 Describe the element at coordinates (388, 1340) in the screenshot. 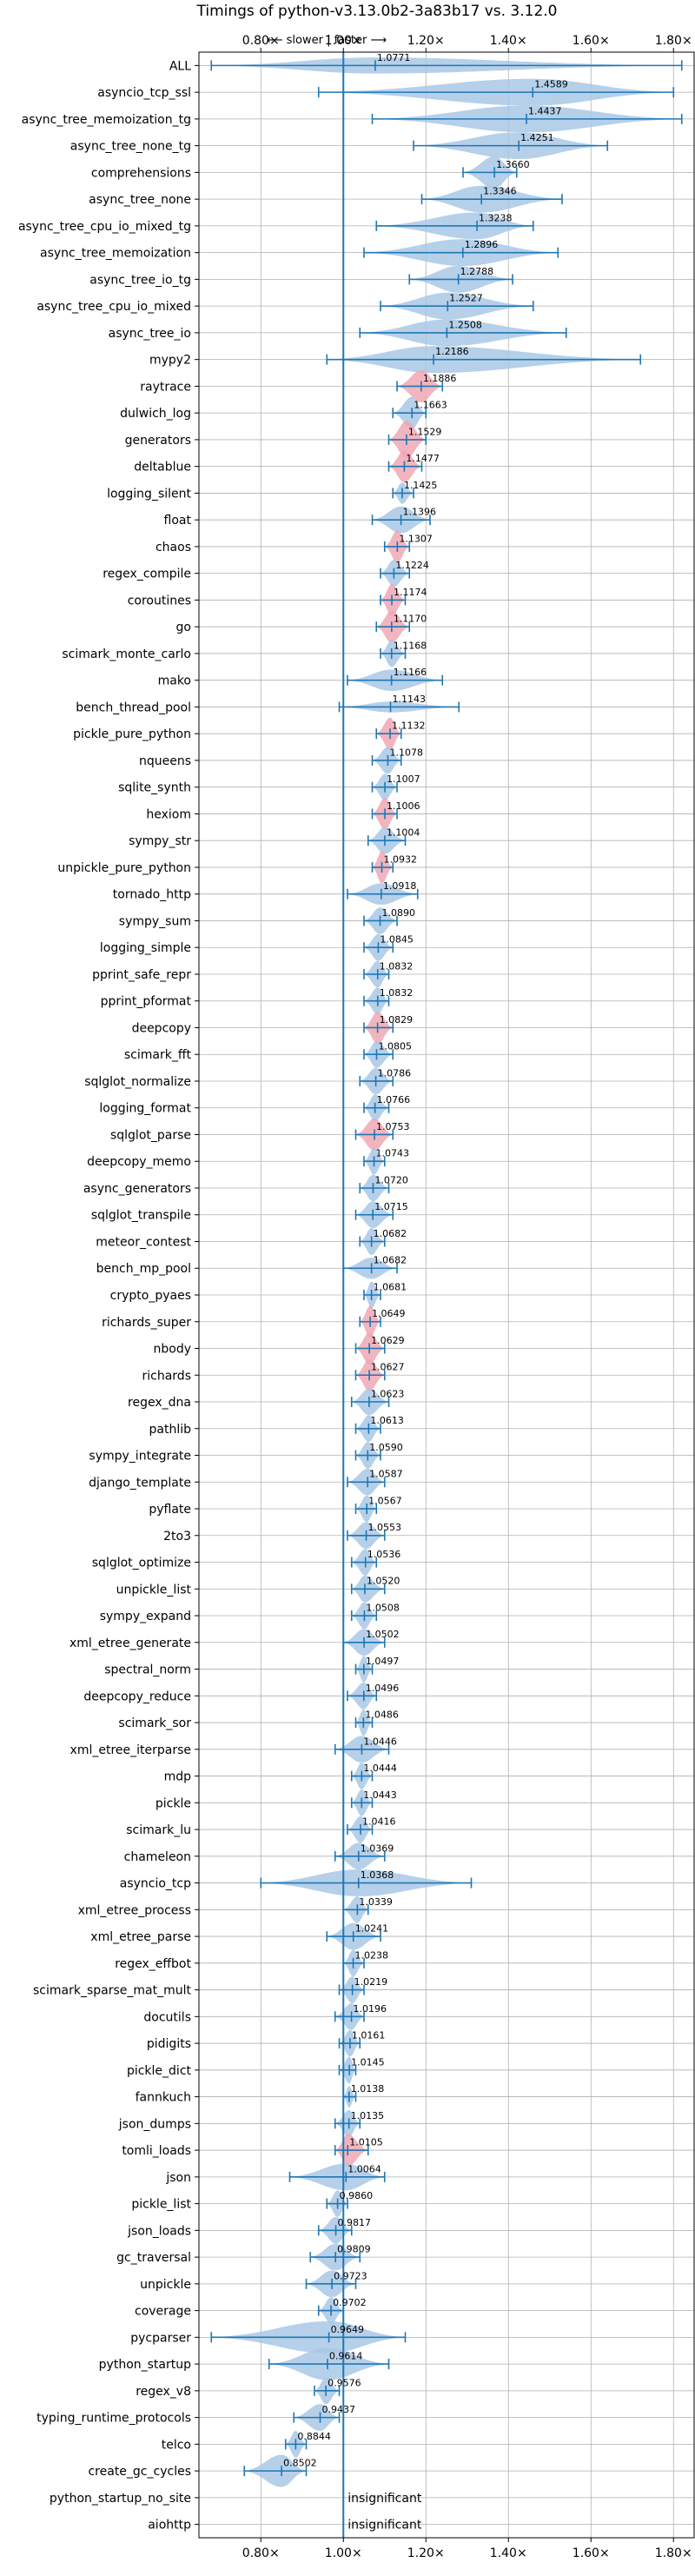

I see `value-label: 1.0629` at that location.